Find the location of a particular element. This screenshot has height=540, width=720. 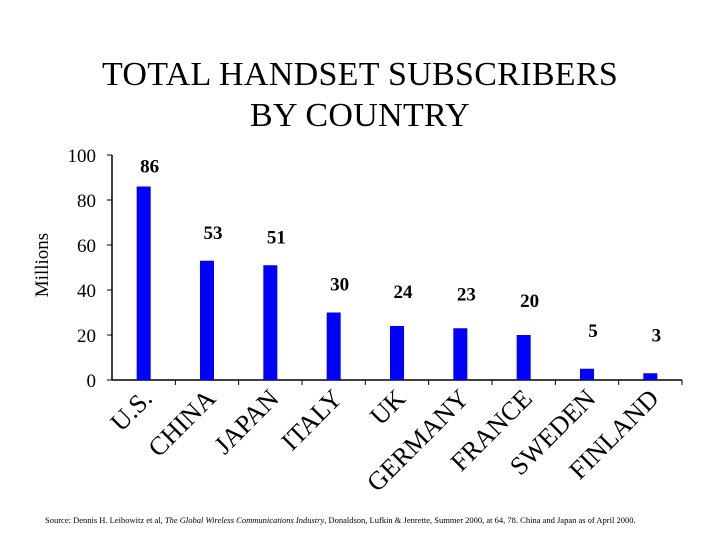

bar-uk is located at coordinates (397, 353).